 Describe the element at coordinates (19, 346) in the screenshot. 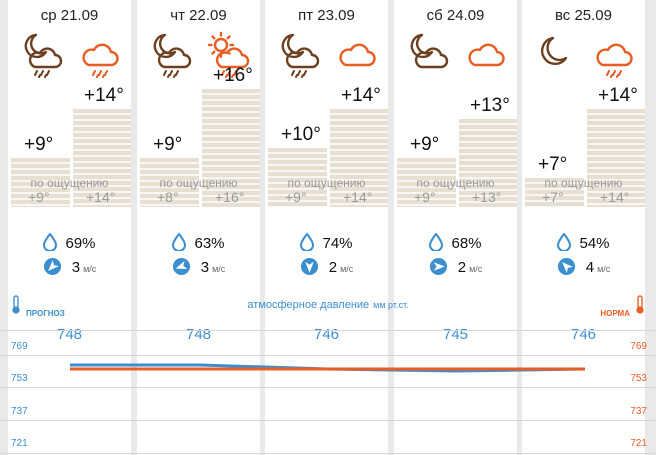

I see `axis-tick-left: 769` at that location.